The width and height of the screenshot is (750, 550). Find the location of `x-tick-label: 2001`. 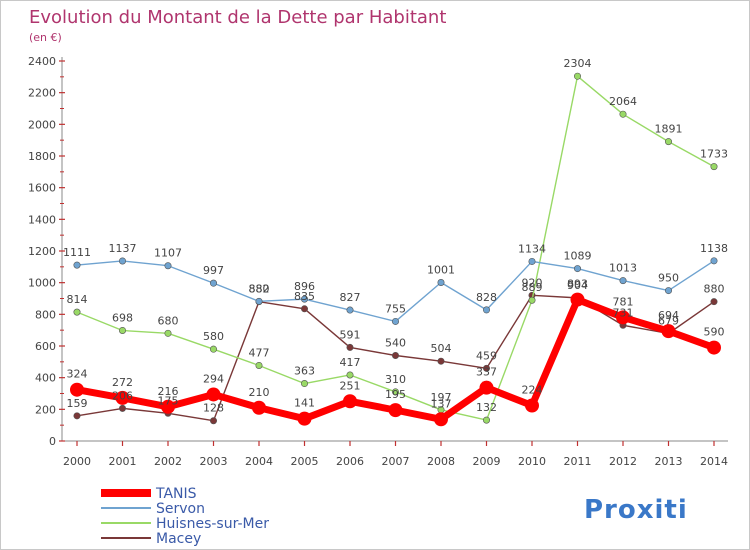

x-tick-label: 2001 is located at coordinates (123, 461).